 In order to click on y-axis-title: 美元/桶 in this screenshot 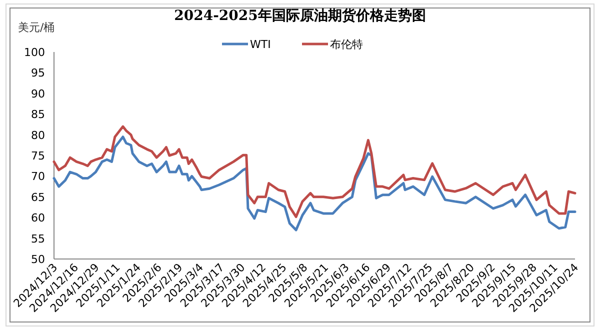, I will do `click(36, 27)`.